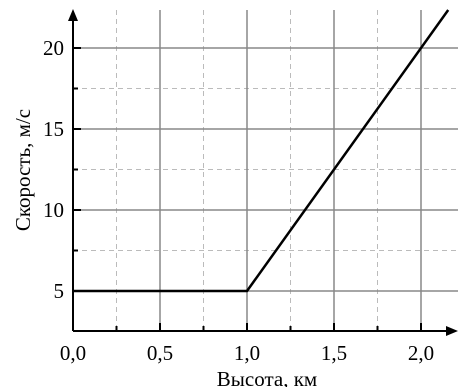 Image resolution: width=458 pixels, height=387 pixels. What do you see at coordinates (53, 210) in the screenshot?
I see `y-tick-label: 10` at bounding box center [53, 210].